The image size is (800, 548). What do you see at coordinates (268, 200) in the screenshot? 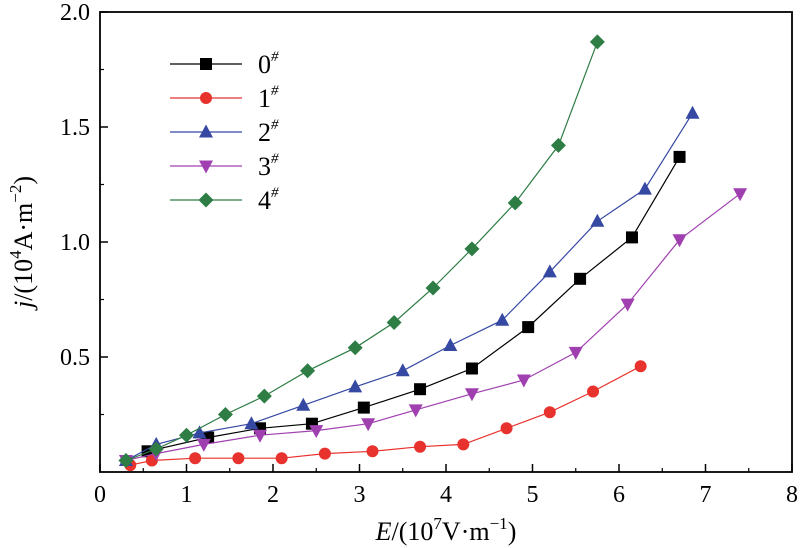
I see `legend-label: 4#` at bounding box center [268, 200].